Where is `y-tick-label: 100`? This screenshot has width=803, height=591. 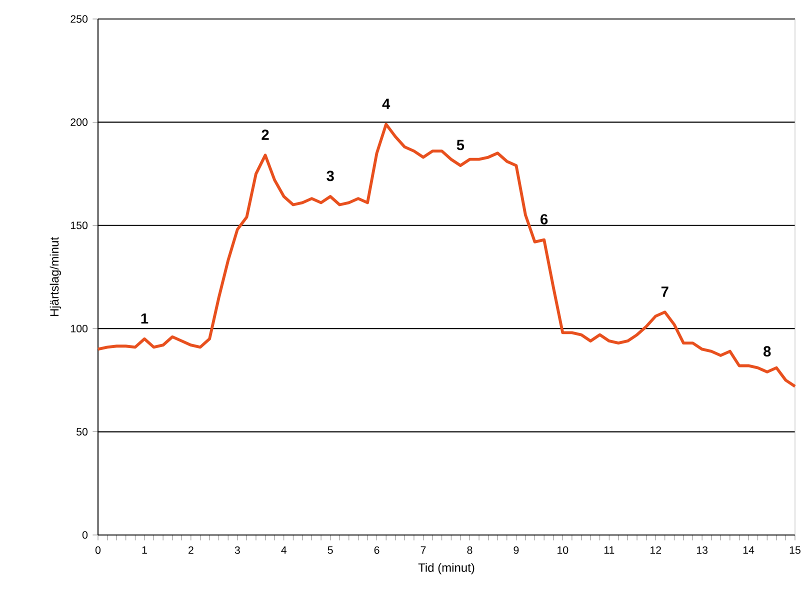
y-tick-label: 100 is located at coordinates (79, 328).